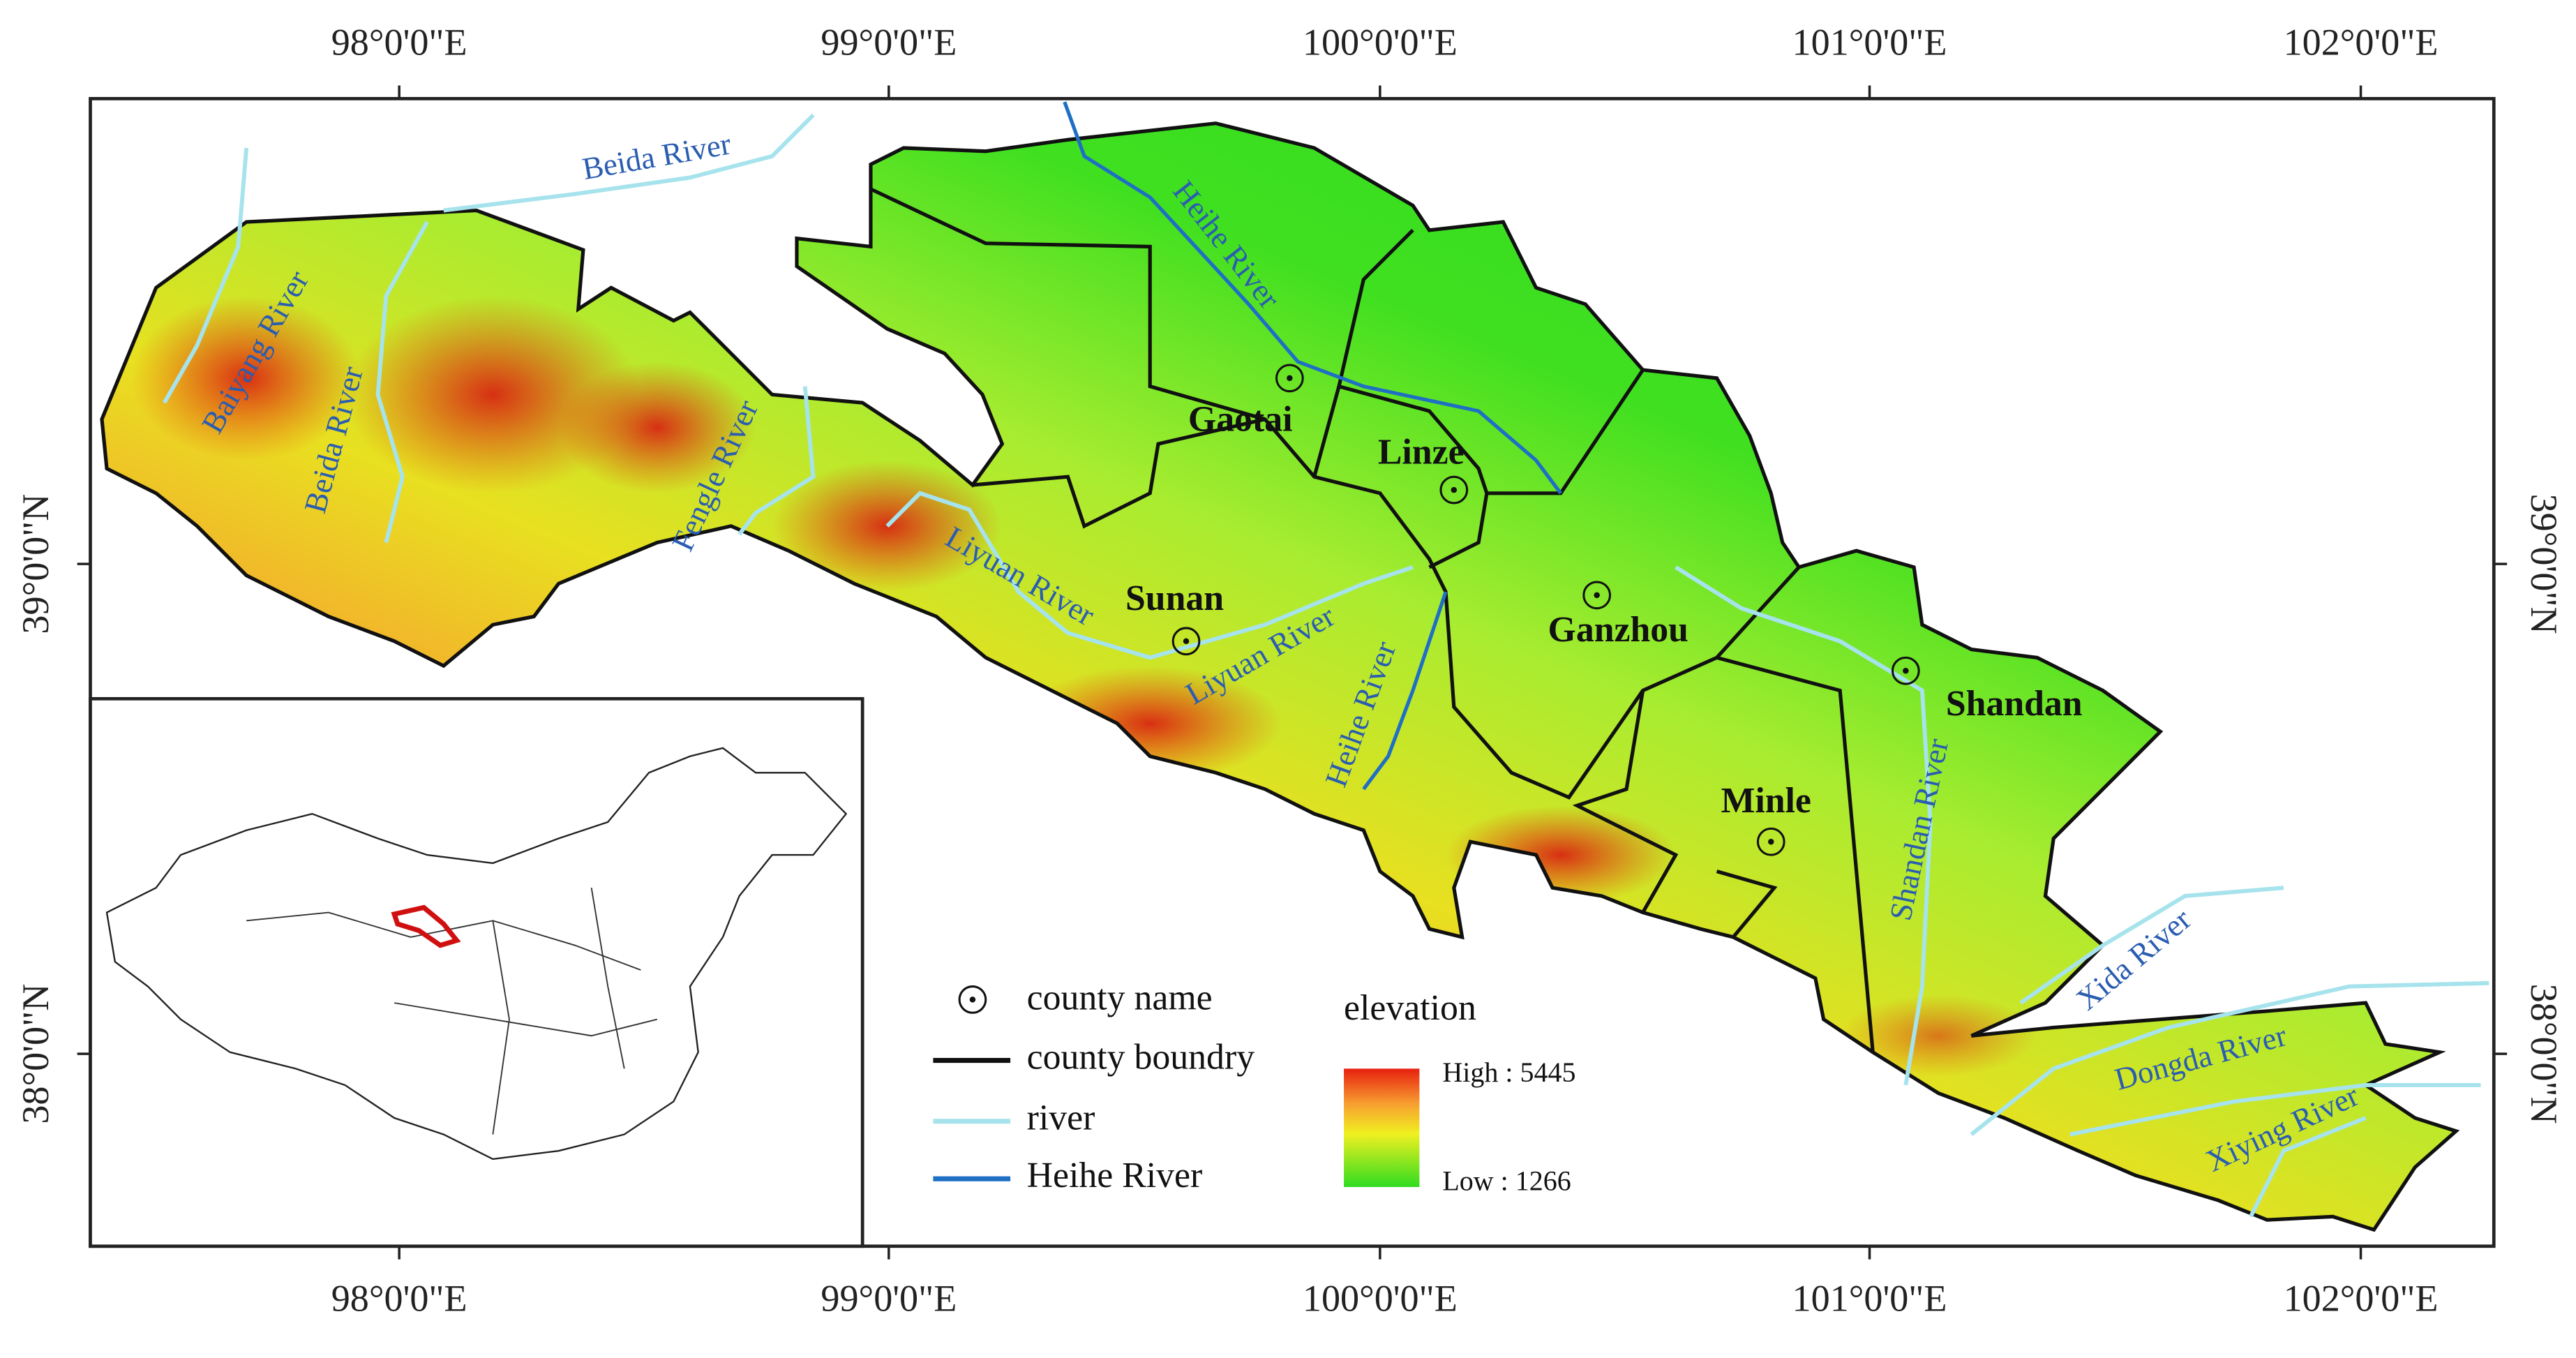 The image size is (2576, 1358). I want to click on county-label: Shandan, so click(2014, 704).